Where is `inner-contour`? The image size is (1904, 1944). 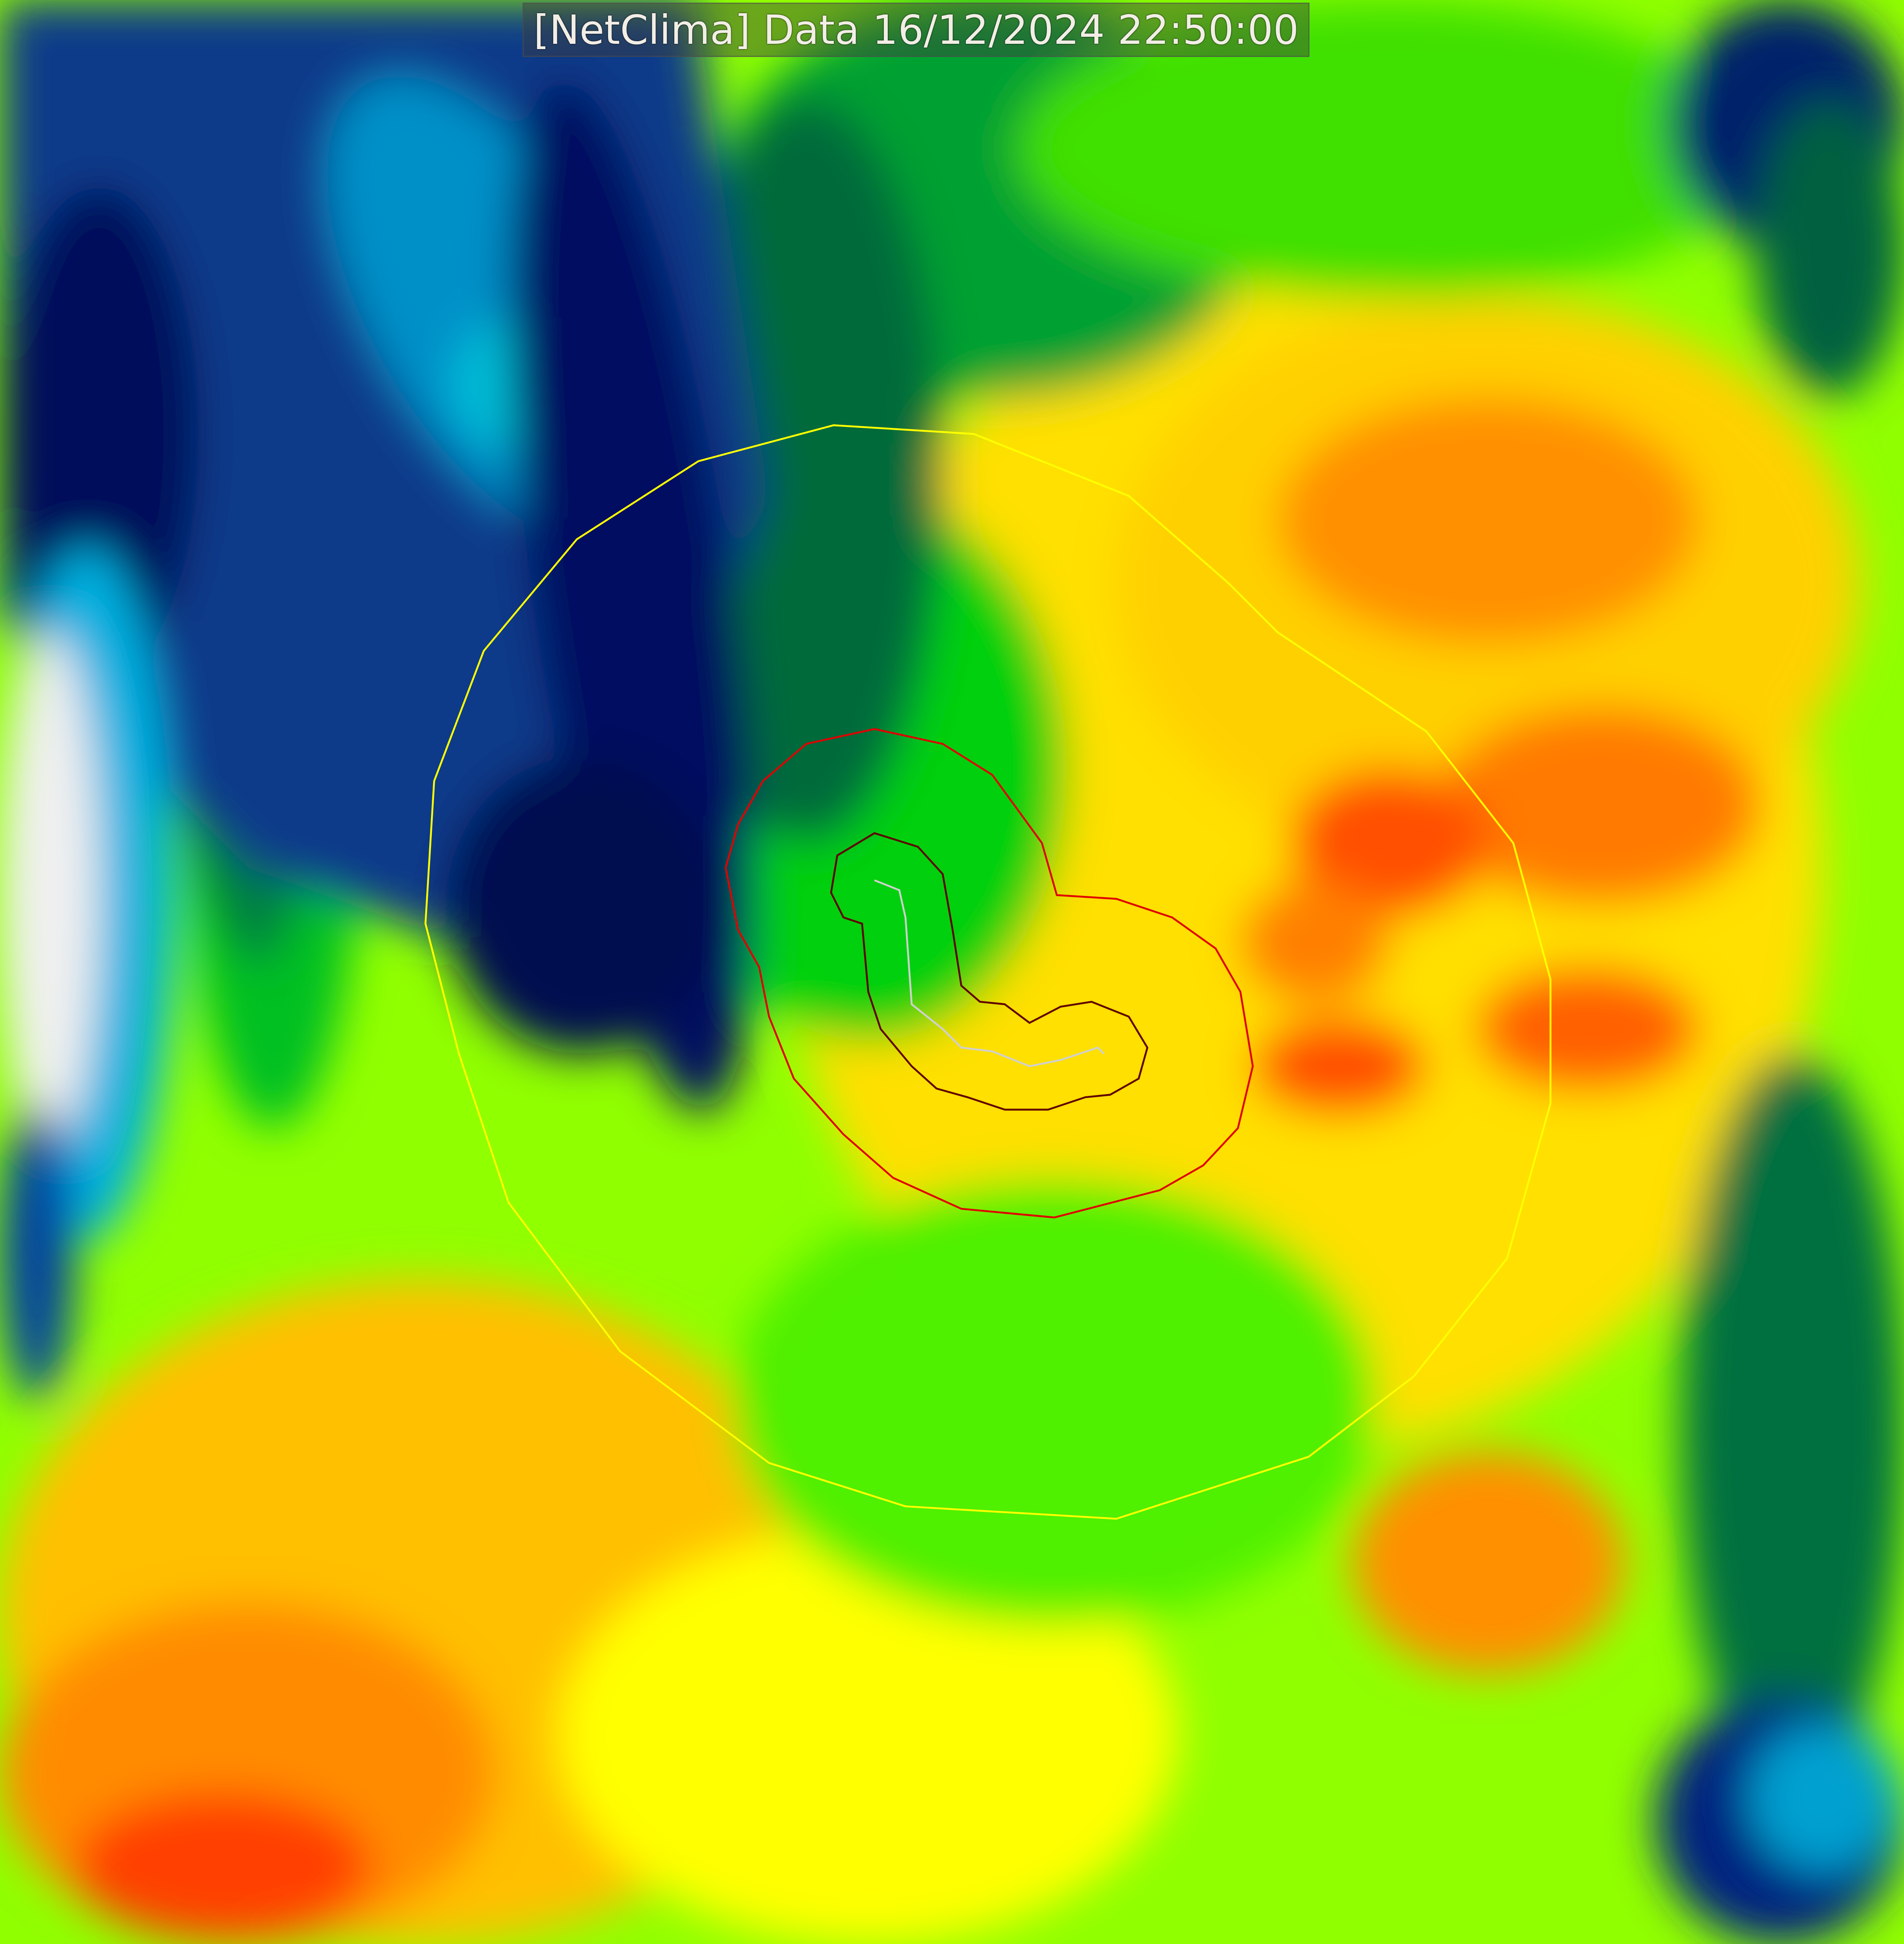 inner-contour is located at coordinates (989, 971).